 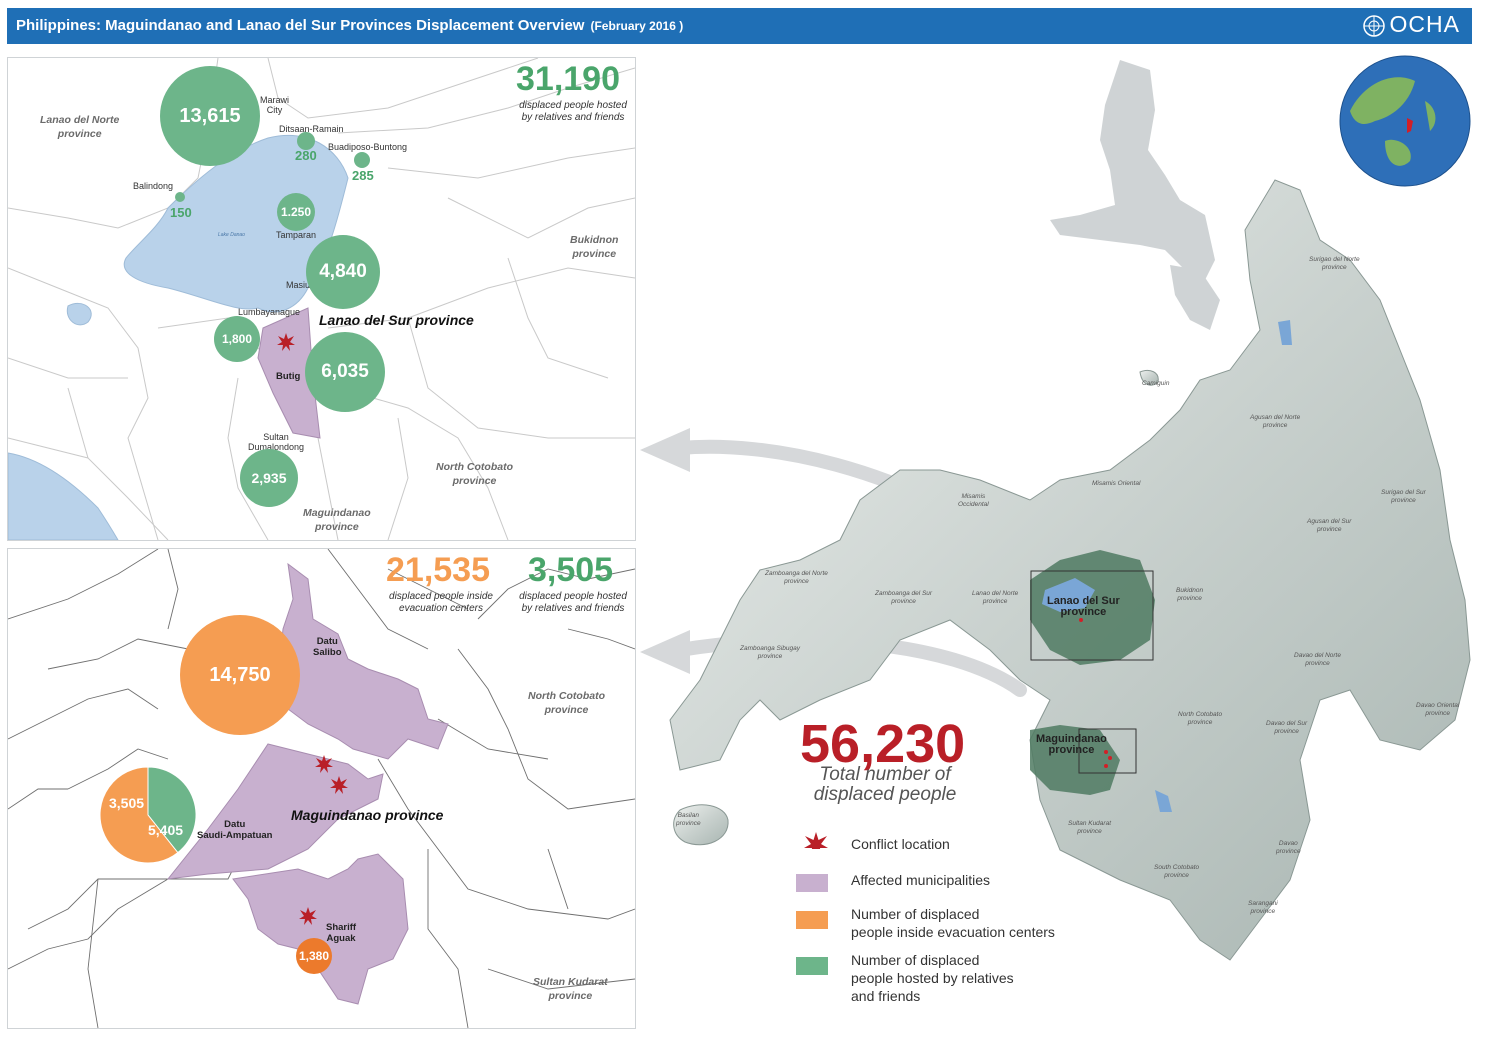 I want to click on ov-text: Misamis, so click(x=973, y=496).